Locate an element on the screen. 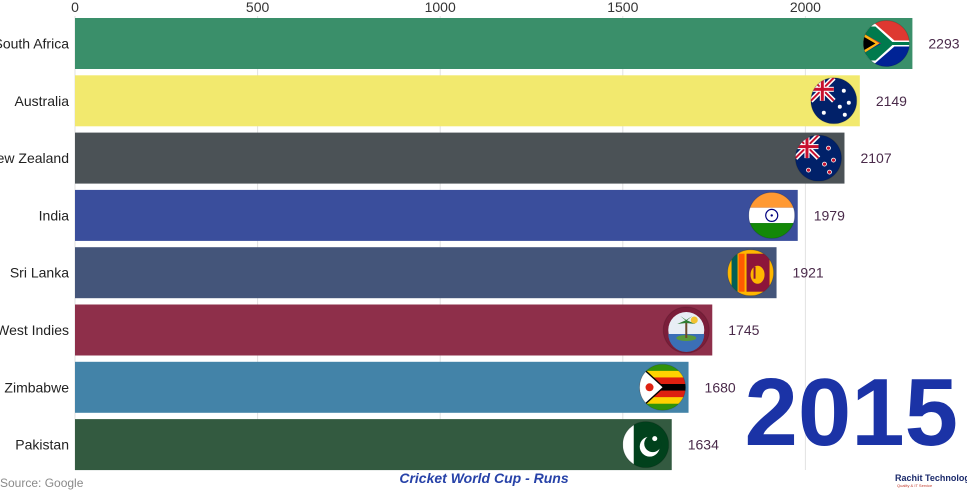 This screenshot has height=495, width=967. category-label: South Africa is located at coordinates (34, 44).